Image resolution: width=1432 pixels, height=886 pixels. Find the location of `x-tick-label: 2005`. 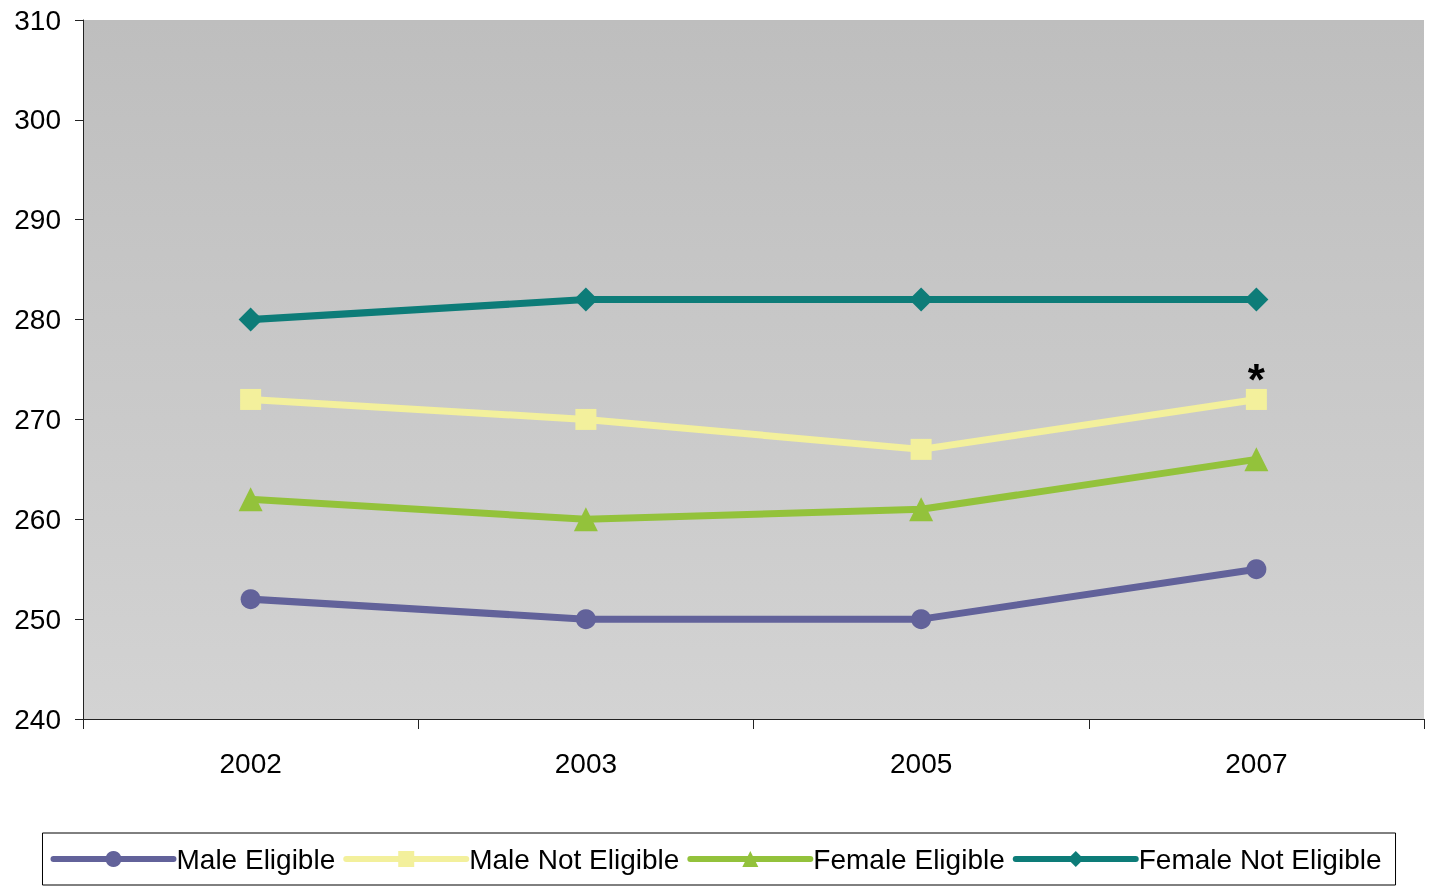

x-tick-label: 2005 is located at coordinates (921, 763).